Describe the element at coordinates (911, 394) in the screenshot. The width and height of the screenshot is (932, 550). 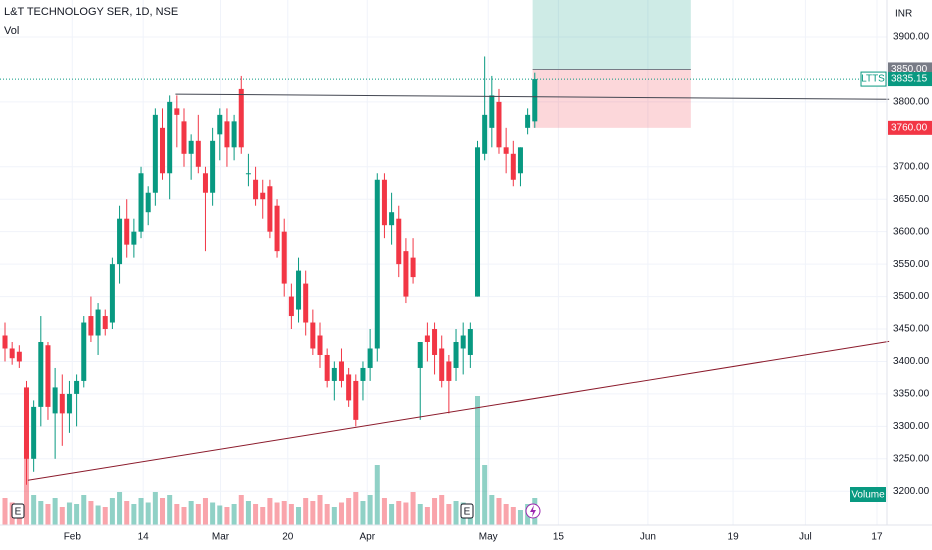
I see `y-tick-label: 3350.00` at that location.